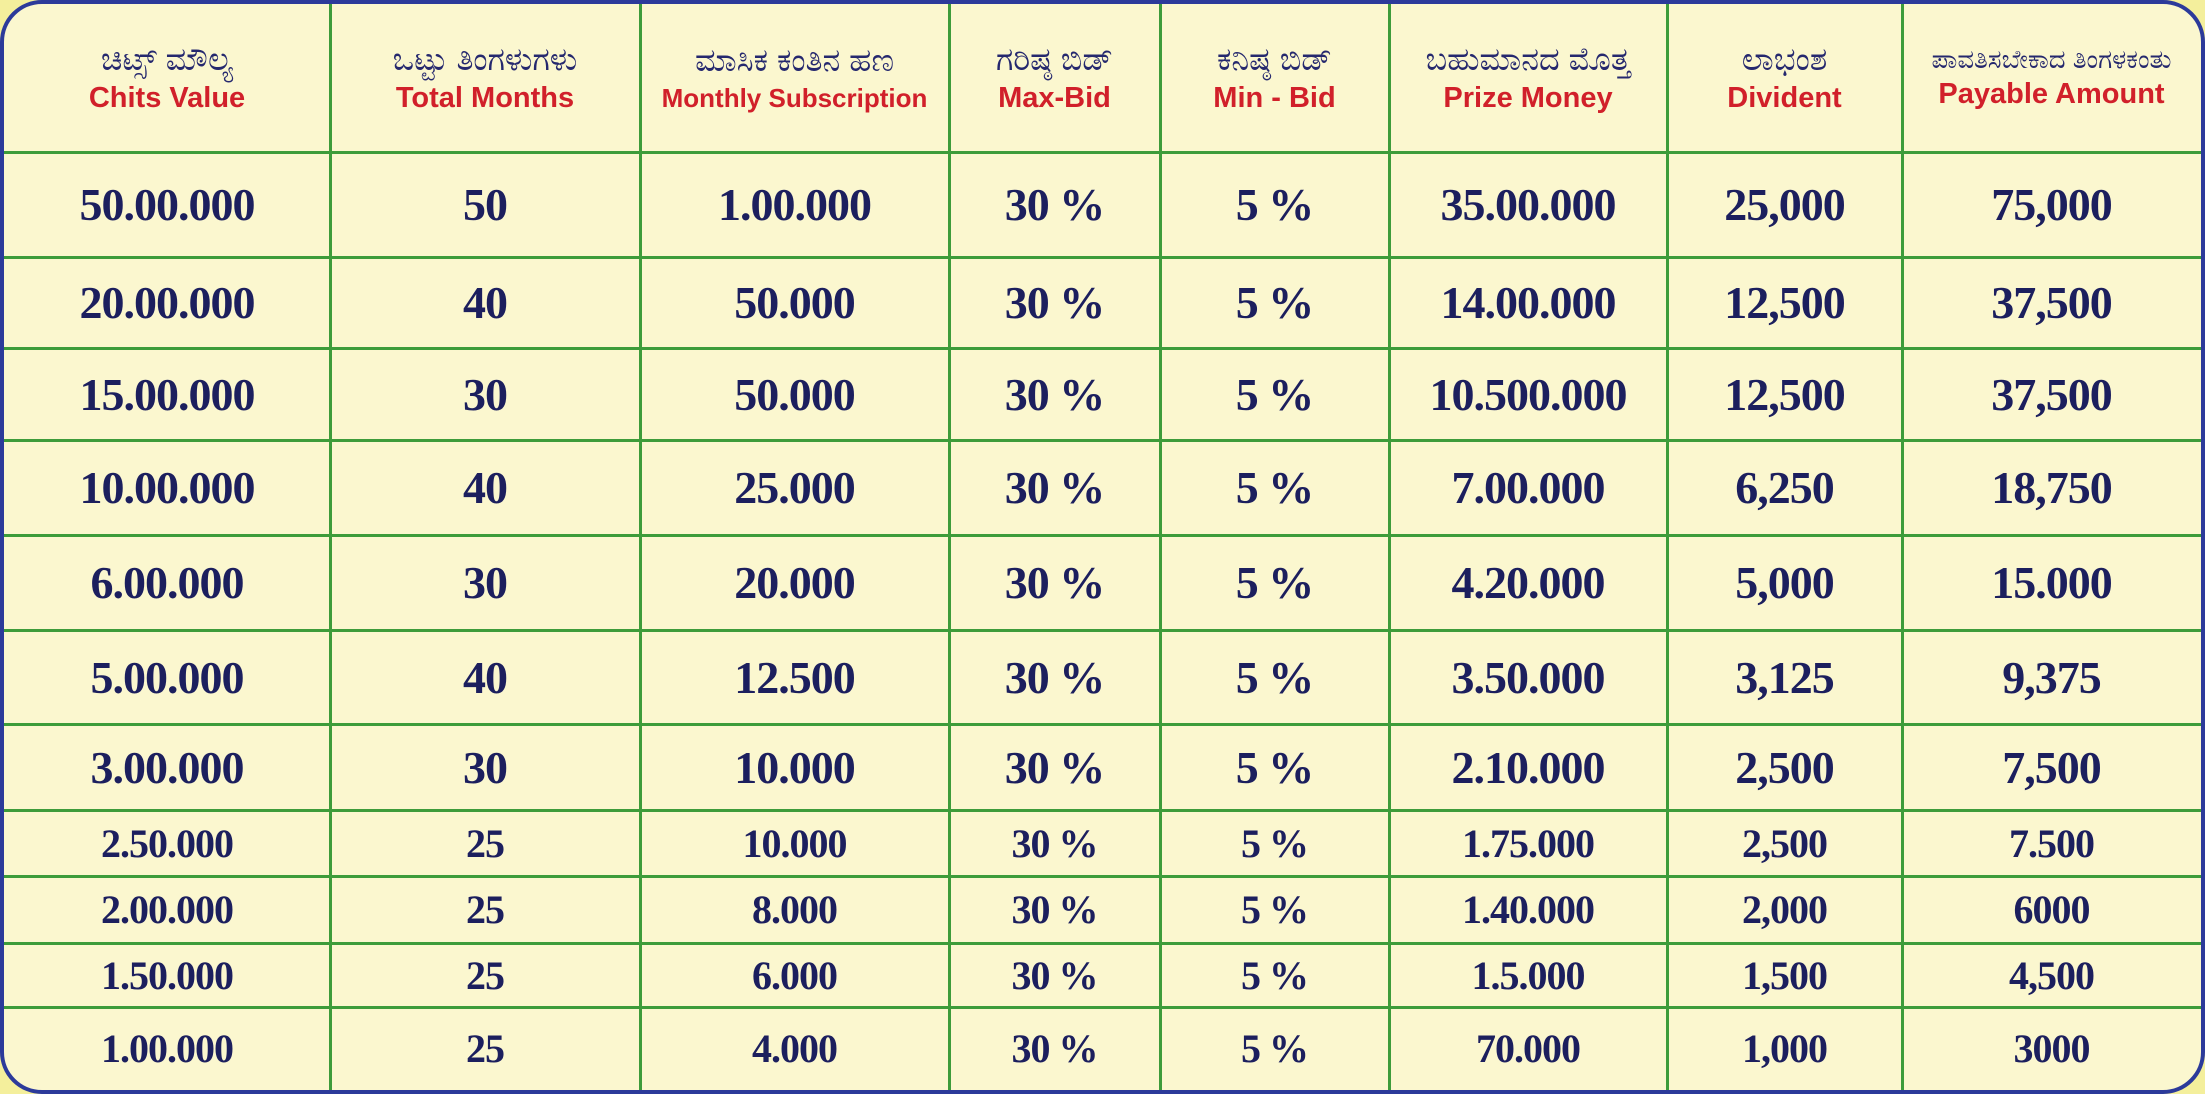  I want to click on cell-text: 25.000, so click(794, 487).